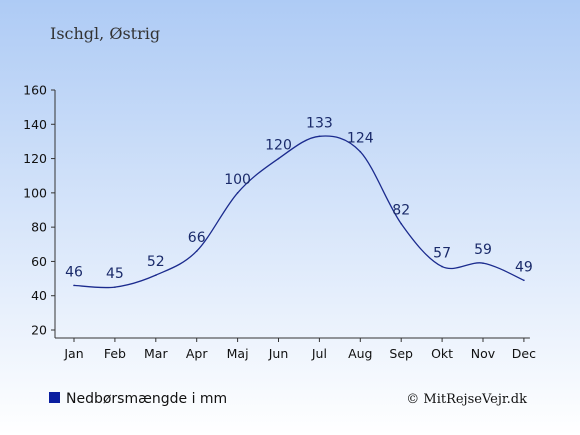 This screenshot has width=580, height=435. What do you see at coordinates (39, 295) in the screenshot?
I see `y-tick-label: 40` at bounding box center [39, 295].